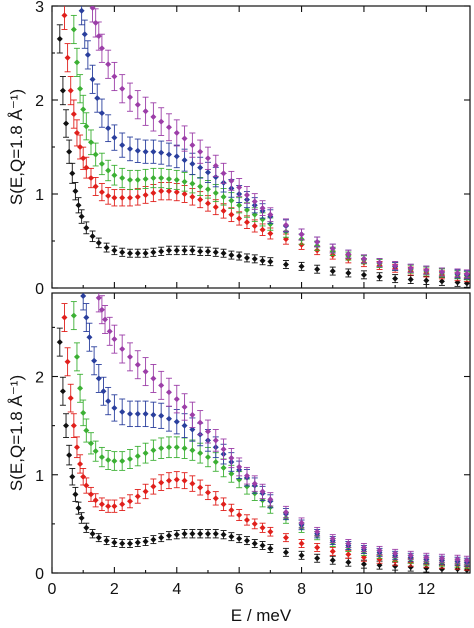  Describe the element at coordinates (301, 589) in the screenshot. I see `x-tick-label: 8` at that location.